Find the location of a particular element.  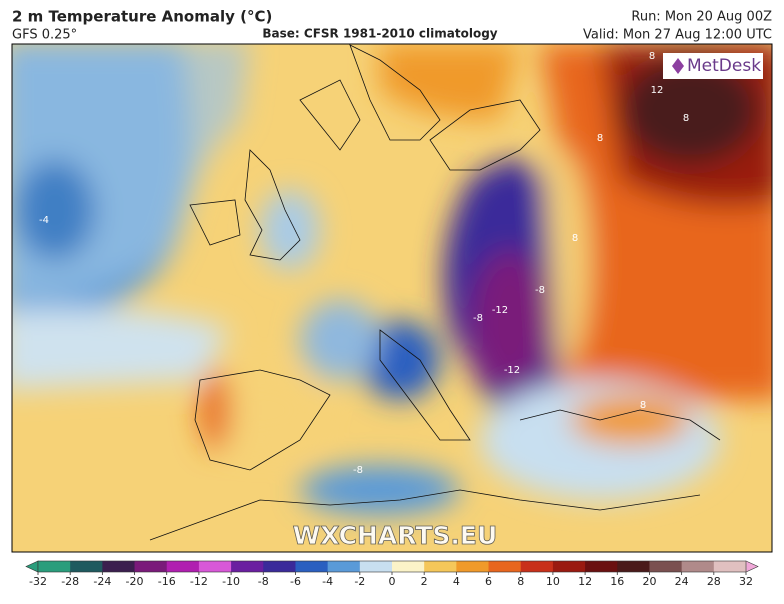

contour-label: -4 is located at coordinates (44, 220).